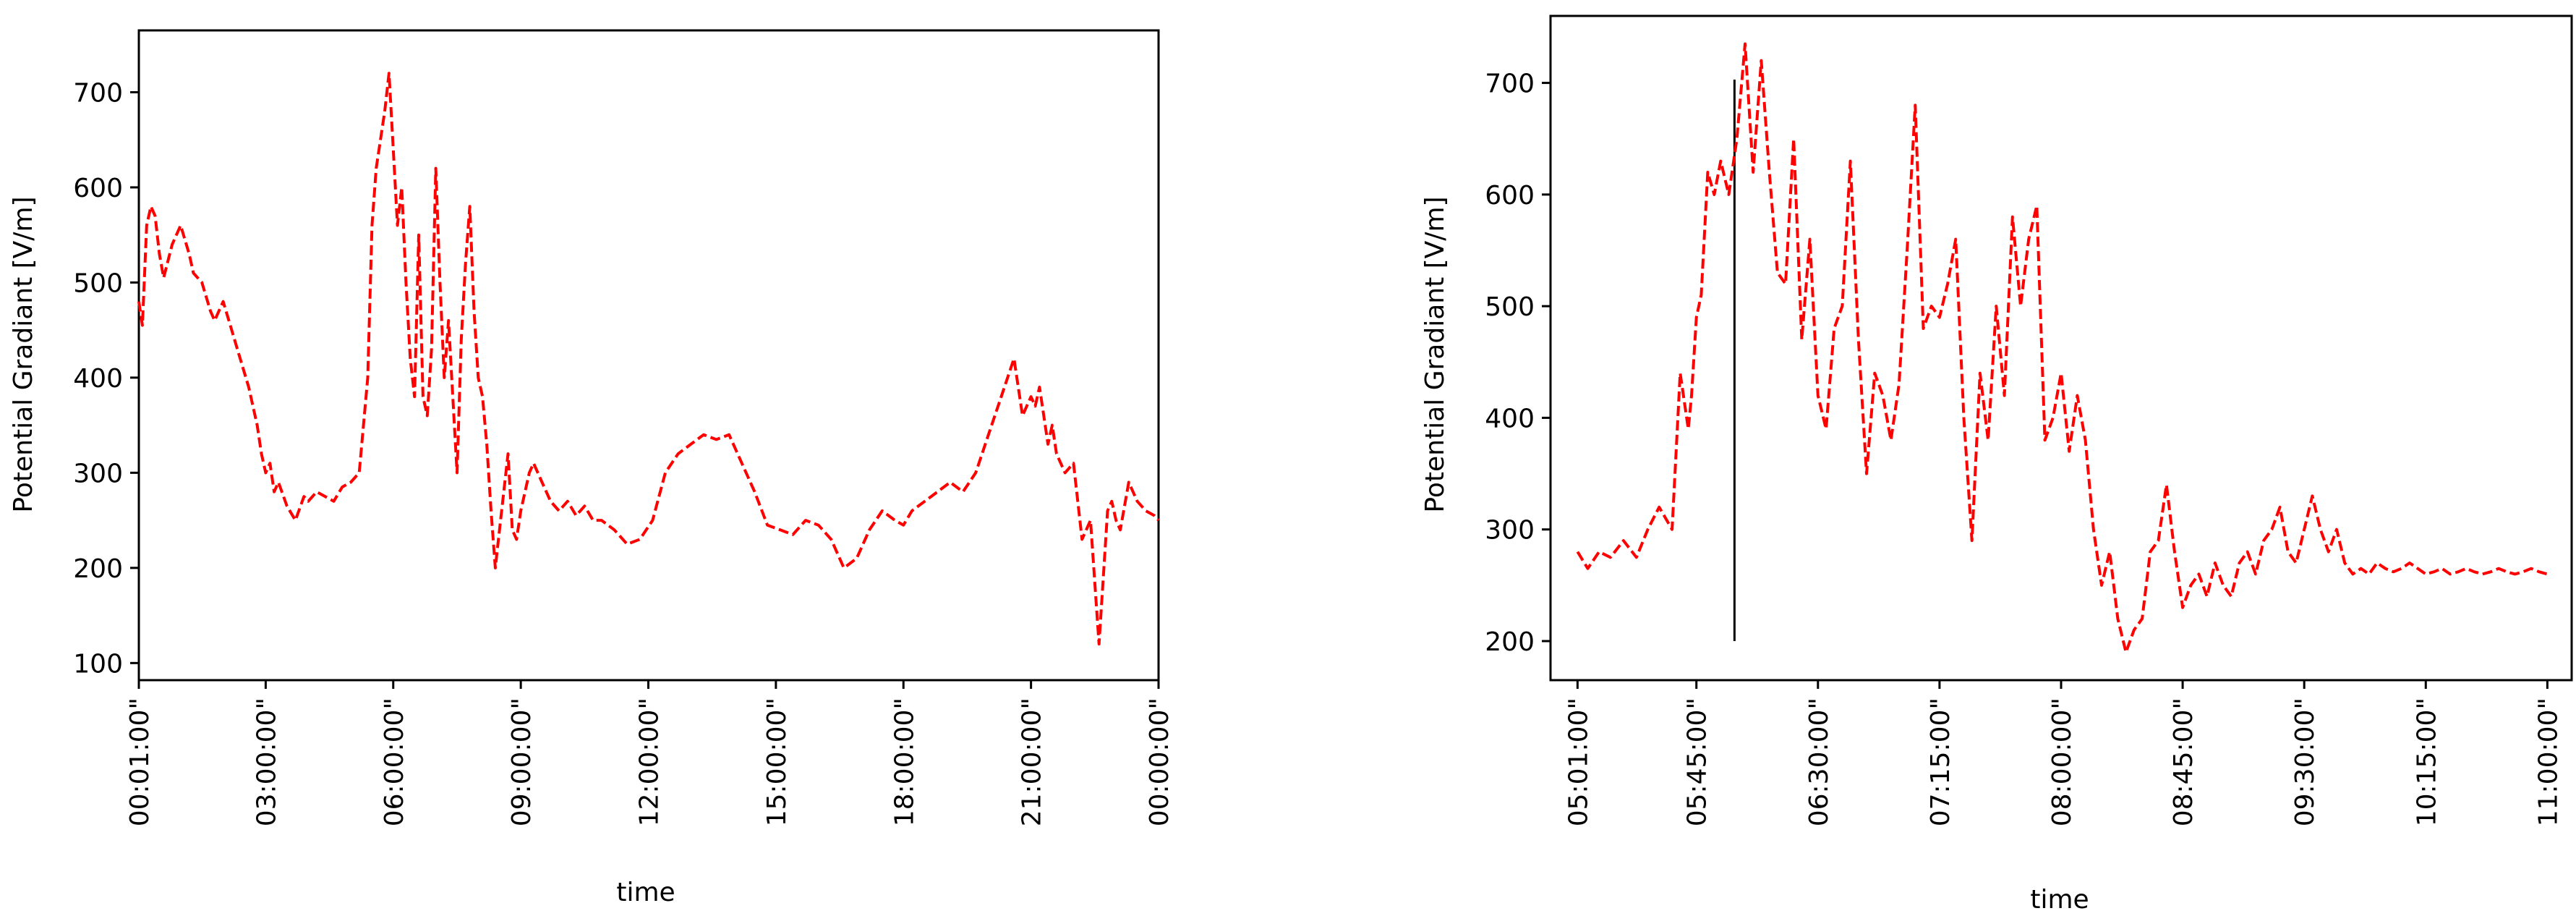 This screenshot has width=2576, height=924. What do you see at coordinates (24, 354) in the screenshot?
I see `left-y-axis-label: Potential Gradiant [V/m]` at bounding box center [24, 354].